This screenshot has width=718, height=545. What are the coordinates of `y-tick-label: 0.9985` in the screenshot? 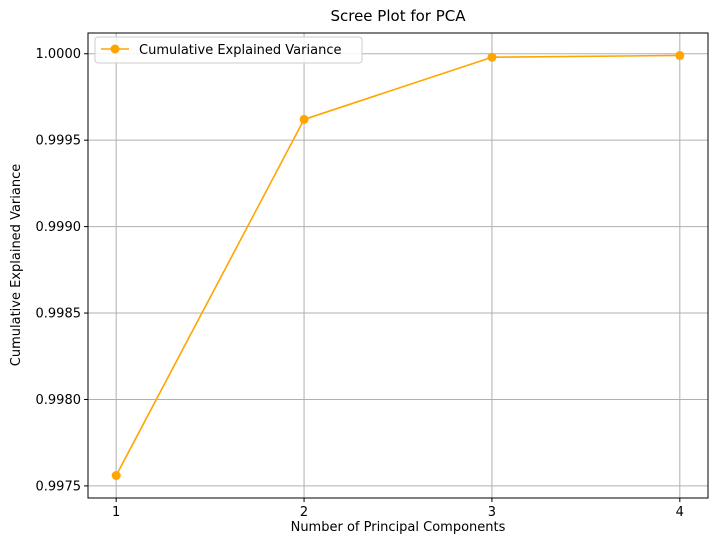 It's located at (59, 314).